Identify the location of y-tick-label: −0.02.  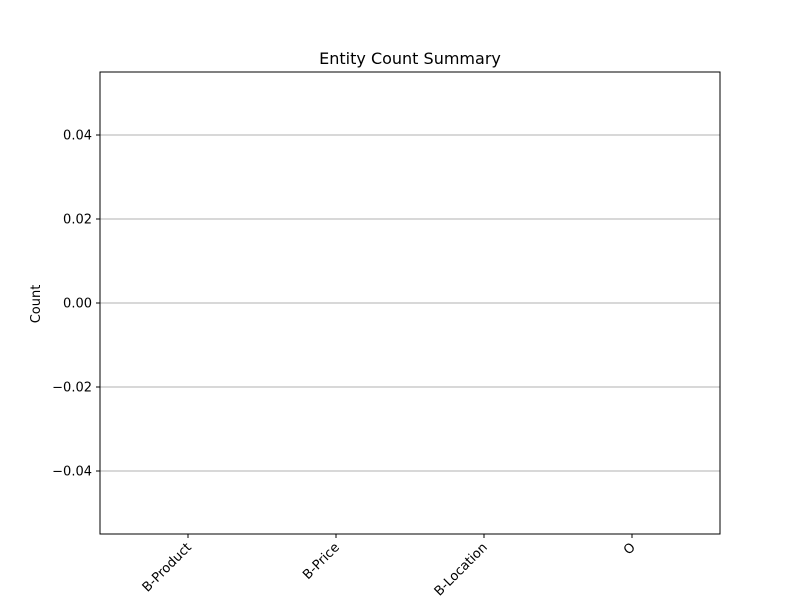
(72, 388).